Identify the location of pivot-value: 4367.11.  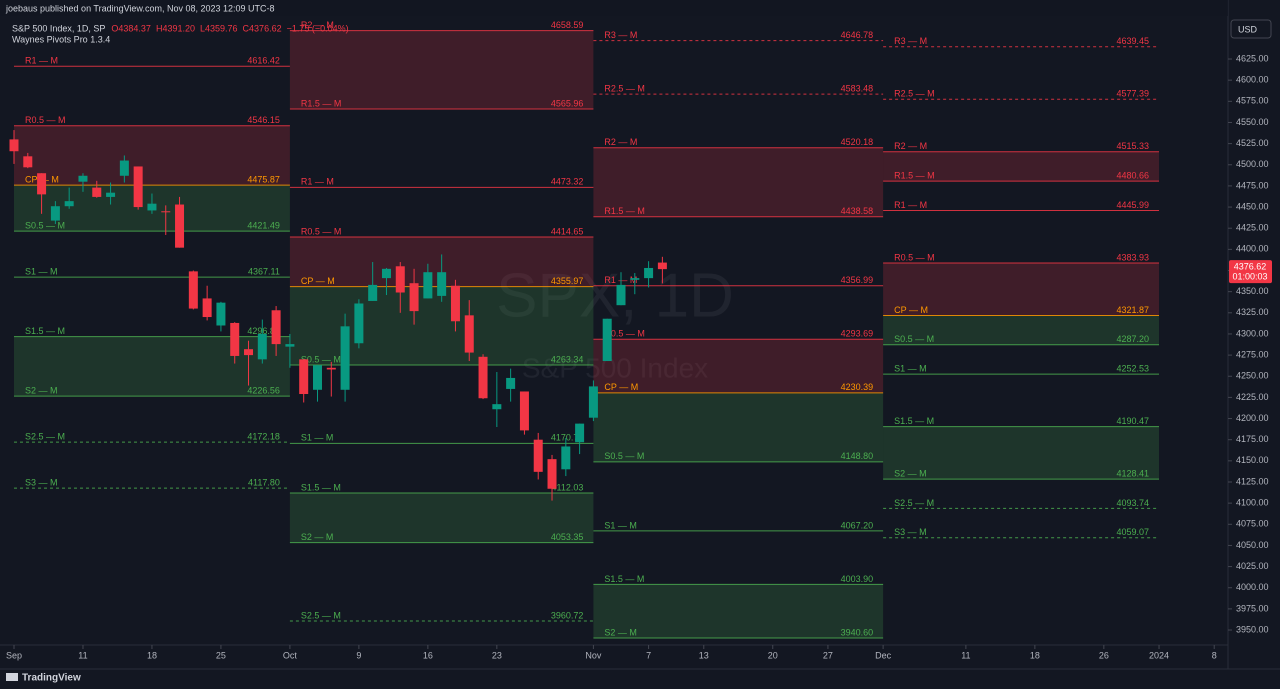
(264, 272).